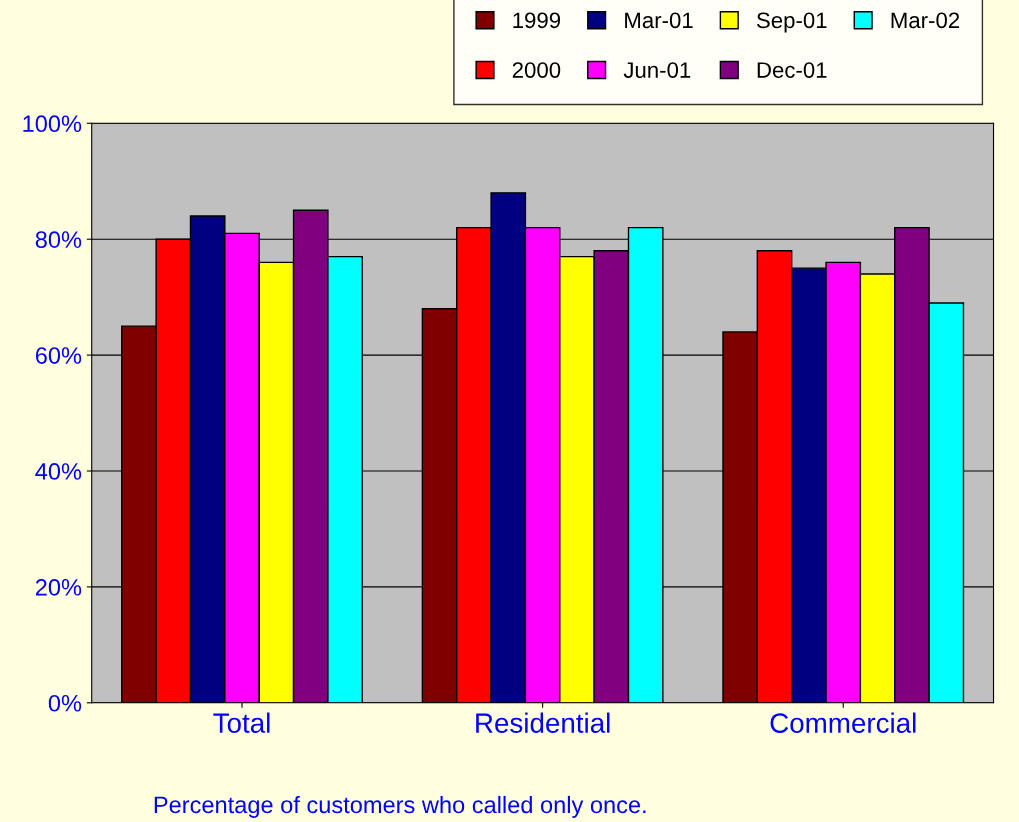 The height and width of the screenshot is (822, 1019). I want to click on legend-label: Sep-01, so click(791, 22).